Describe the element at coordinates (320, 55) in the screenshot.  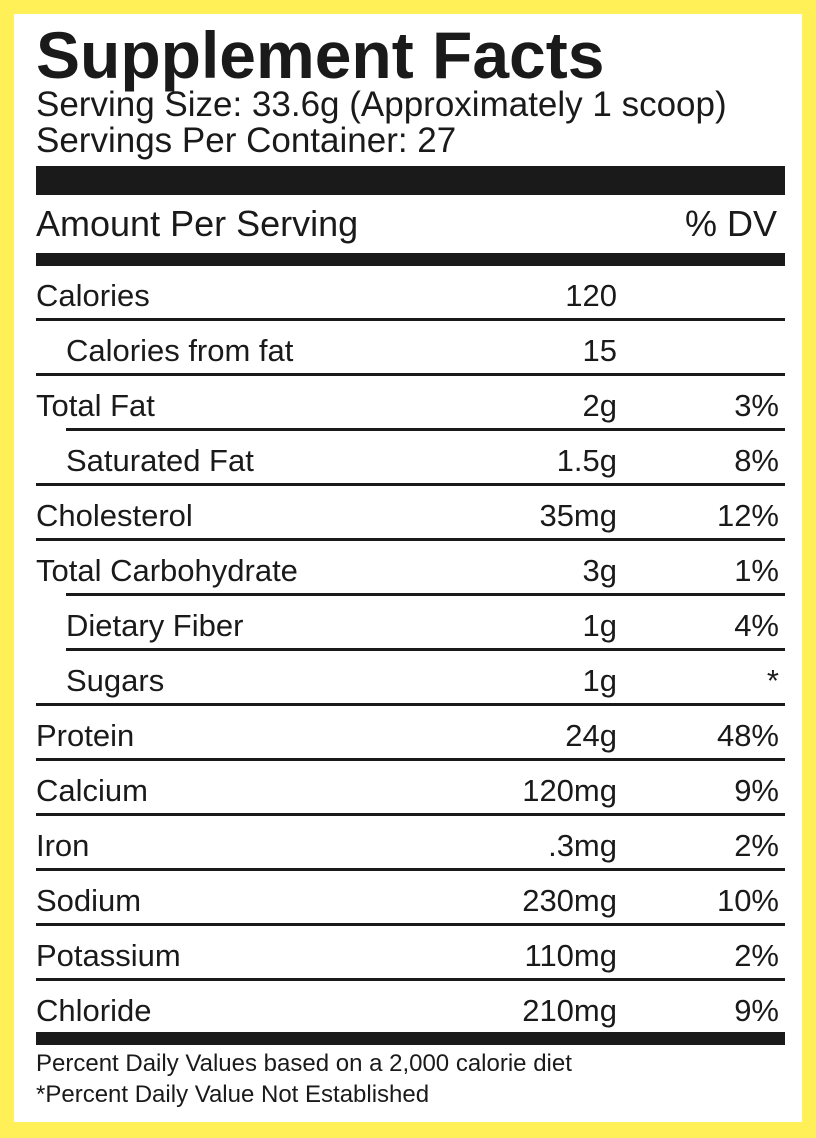
I see `label-title: Supplement Facts` at that location.